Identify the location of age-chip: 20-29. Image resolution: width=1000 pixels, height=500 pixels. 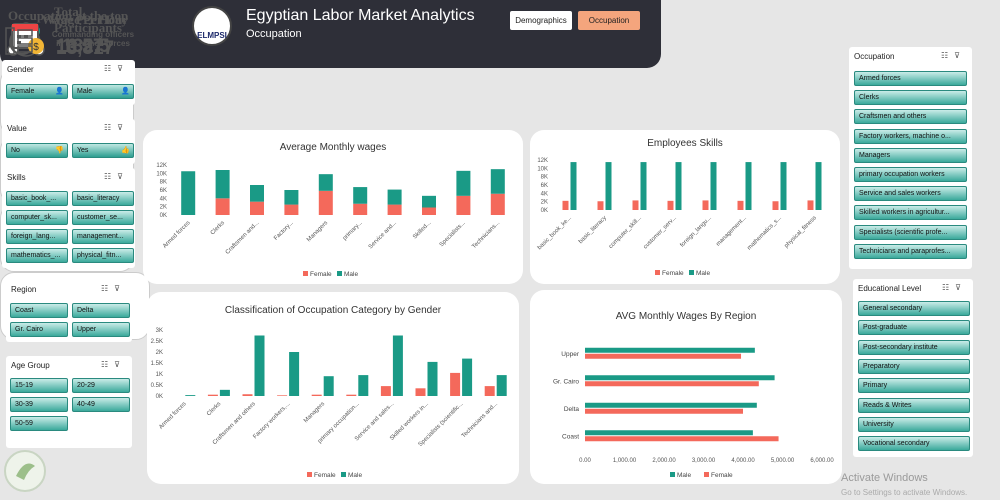
(101, 385).